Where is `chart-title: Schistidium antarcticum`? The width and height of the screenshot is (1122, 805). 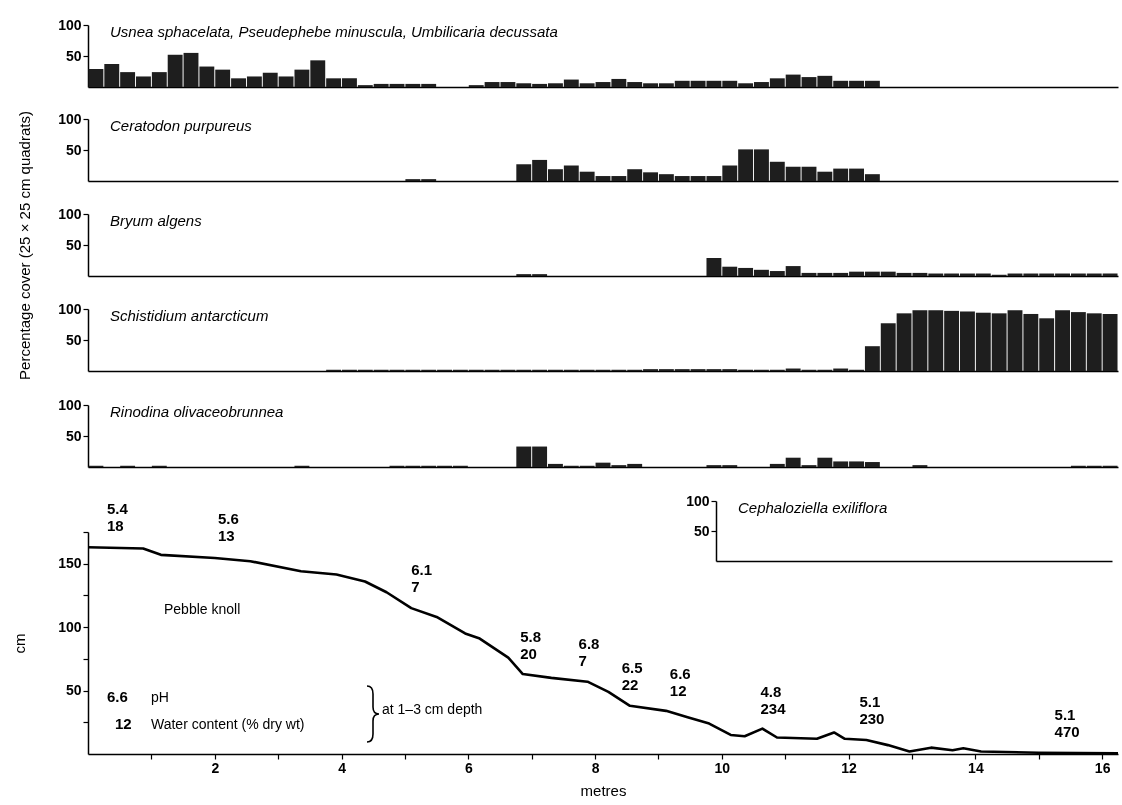
chart-title: Schistidium antarcticum is located at coordinates (189, 315).